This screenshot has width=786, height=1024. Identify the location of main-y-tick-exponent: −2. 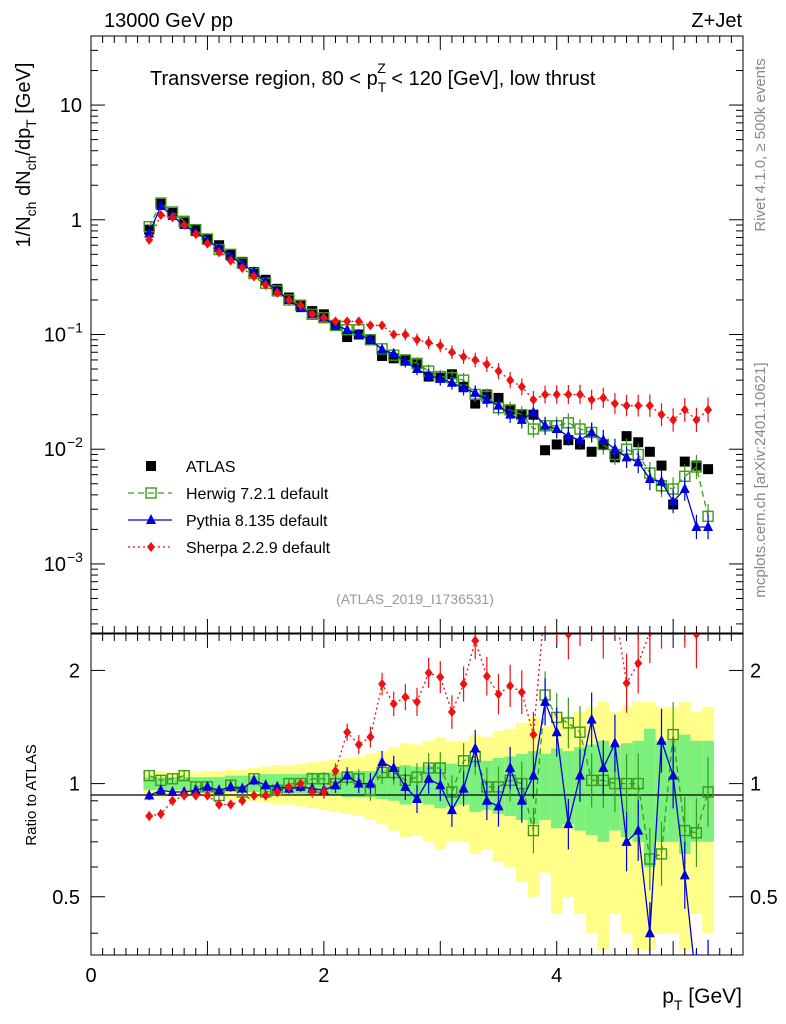
(75, 442).